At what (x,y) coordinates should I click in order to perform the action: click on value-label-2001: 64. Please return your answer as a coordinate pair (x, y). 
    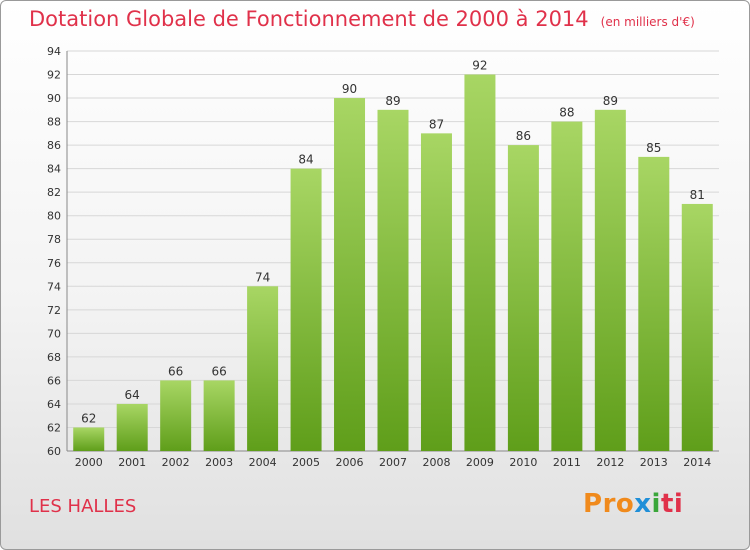
    Looking at the image, I should click on (132, 395).